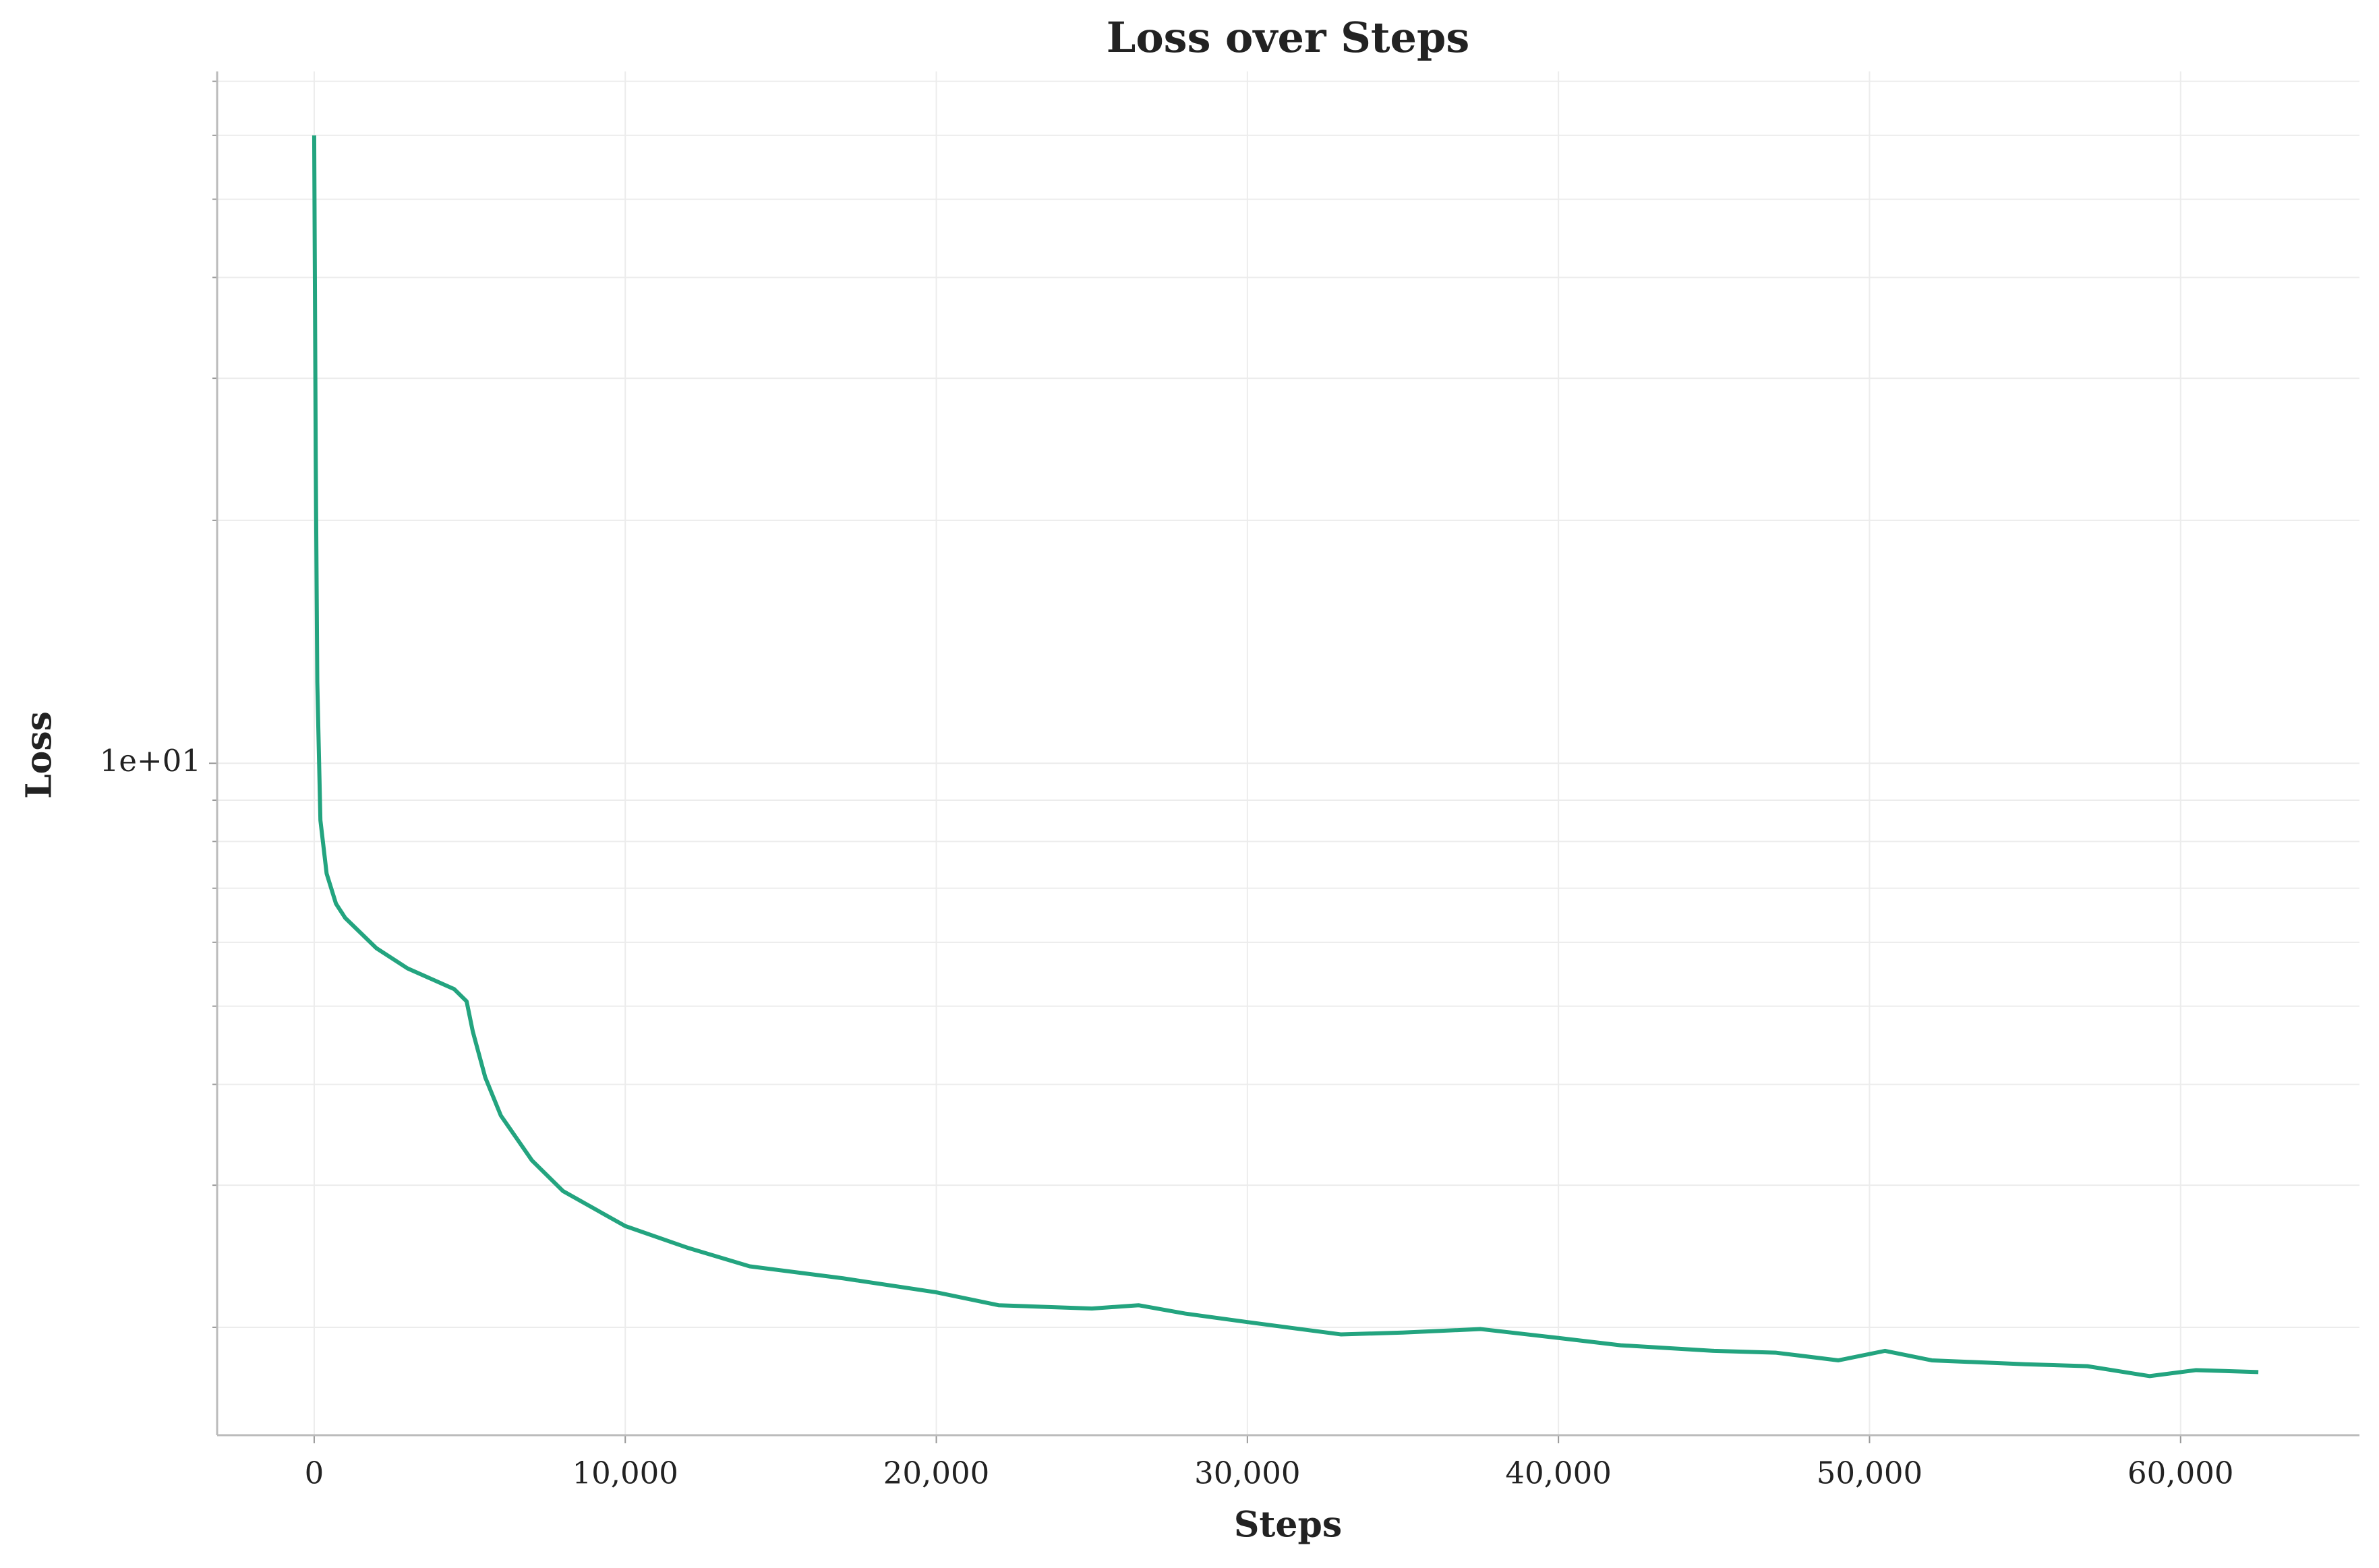  I want to click on y-axis-label: Loss, so click(39, 755).